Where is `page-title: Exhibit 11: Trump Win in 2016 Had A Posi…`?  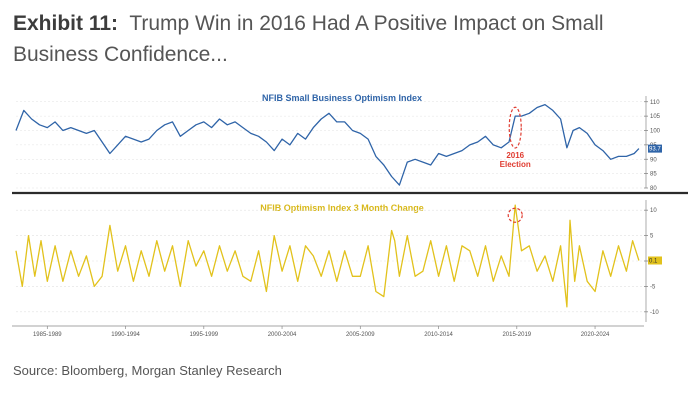 page-title: Exhibit 11: Trump Win in 2016 Had A Posi… is located at coordinates (353, 39).